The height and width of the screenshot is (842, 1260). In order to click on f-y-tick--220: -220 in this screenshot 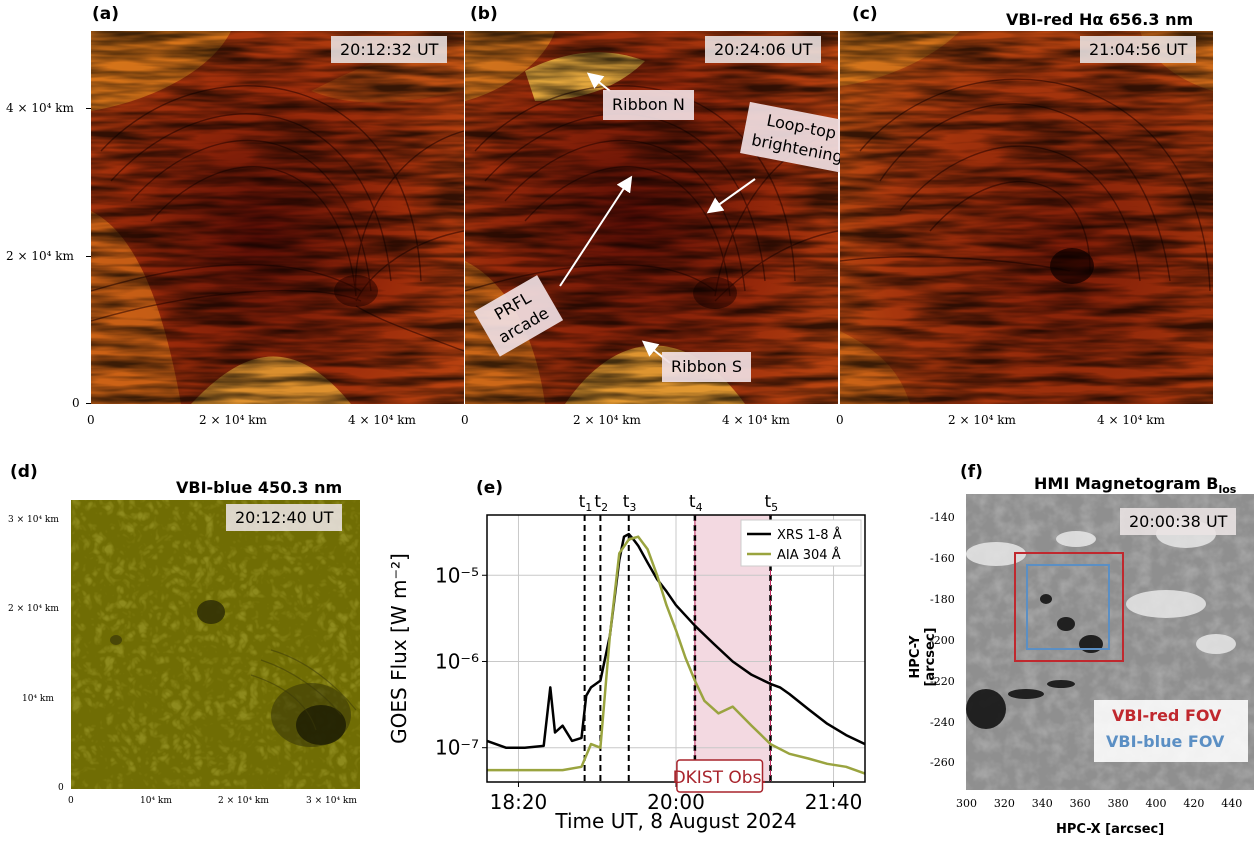, I will do `click(942, 681)`.